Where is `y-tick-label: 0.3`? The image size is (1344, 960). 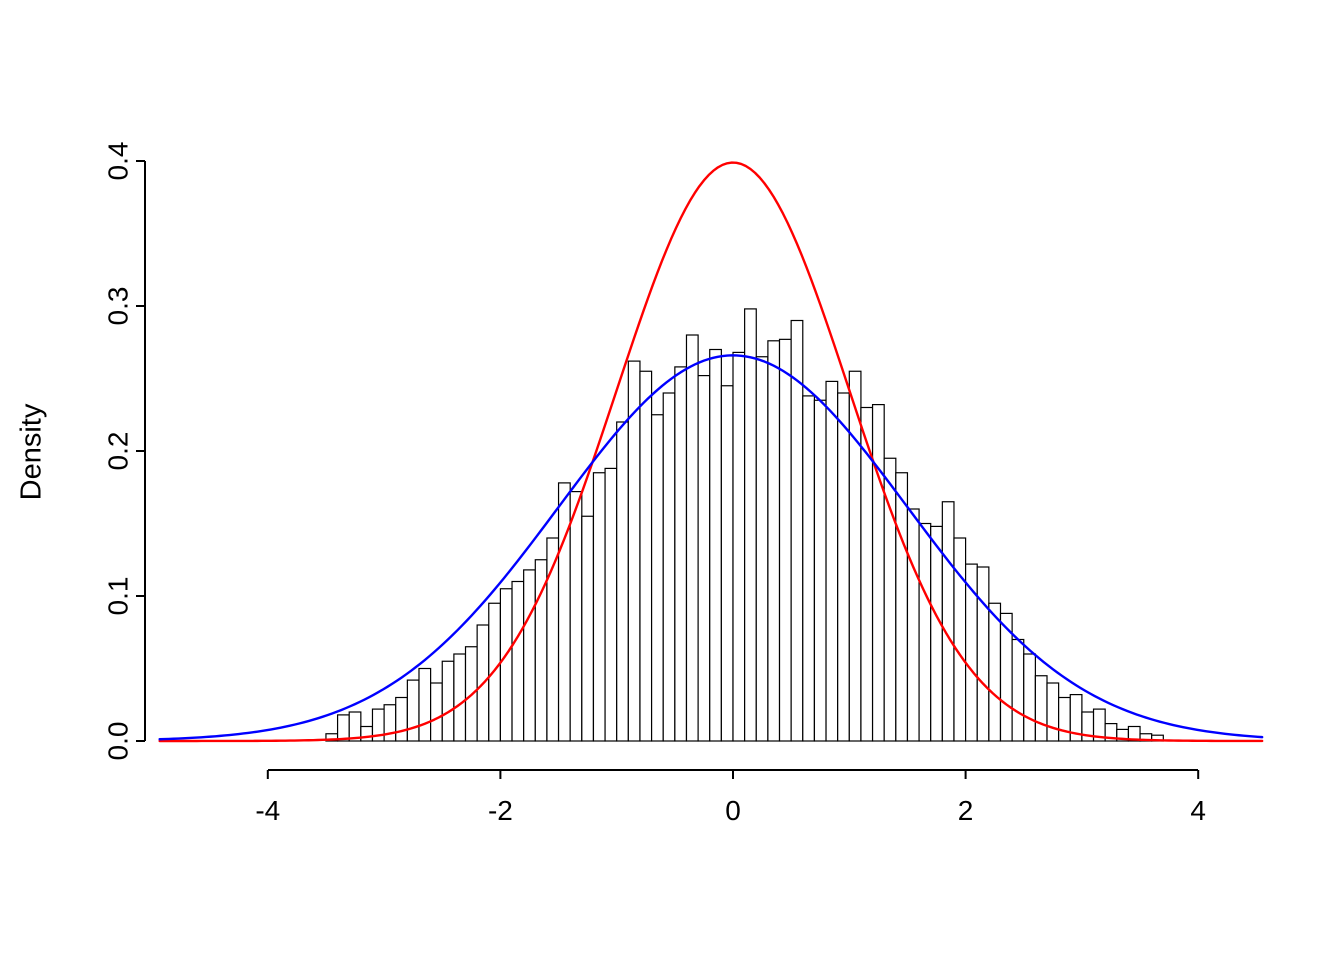 y-tick-label: 0.3 is located at coordinates (118, 306).